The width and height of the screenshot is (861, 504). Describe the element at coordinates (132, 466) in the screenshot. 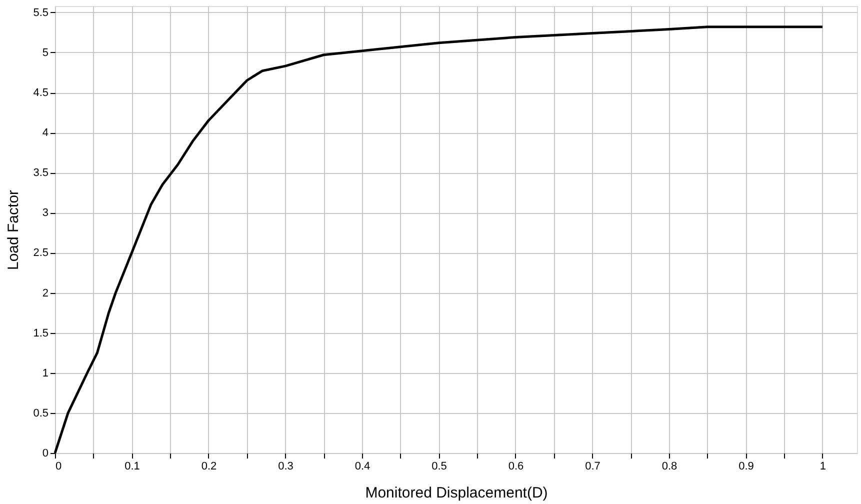

I see `x-tick-label: 0.1` at that location.